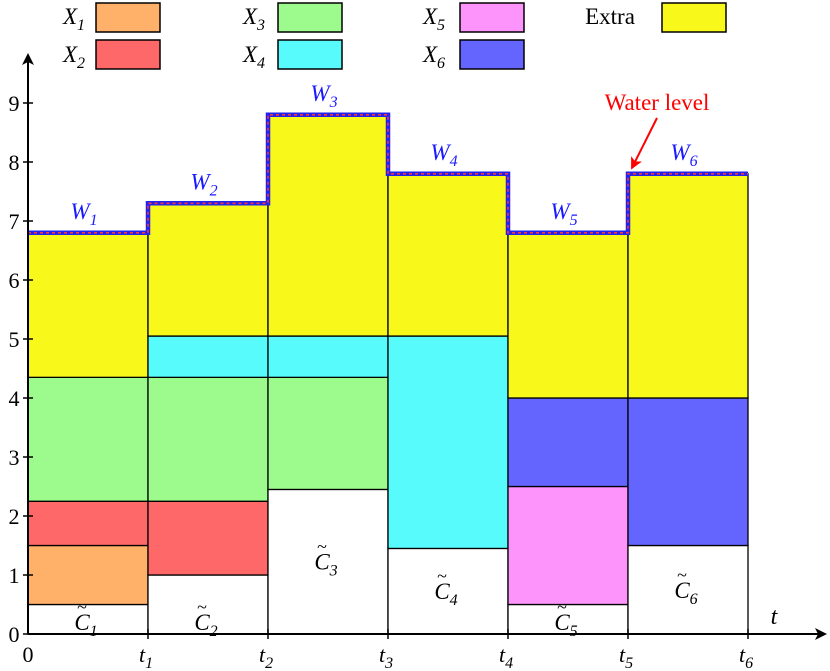  I want to click on y-tick-label-7: 7, so click(14, 221).